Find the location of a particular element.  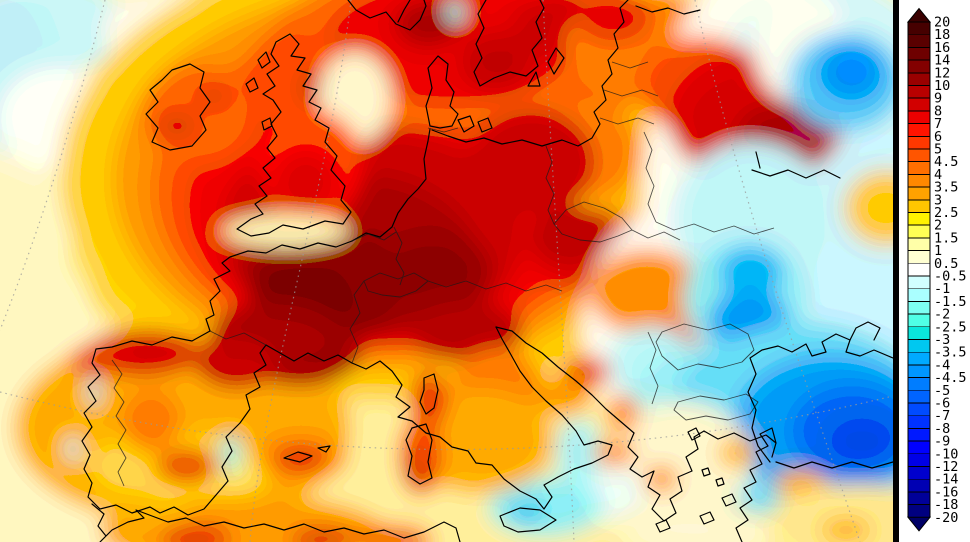

border-romania is located at coordinates (705, 347).